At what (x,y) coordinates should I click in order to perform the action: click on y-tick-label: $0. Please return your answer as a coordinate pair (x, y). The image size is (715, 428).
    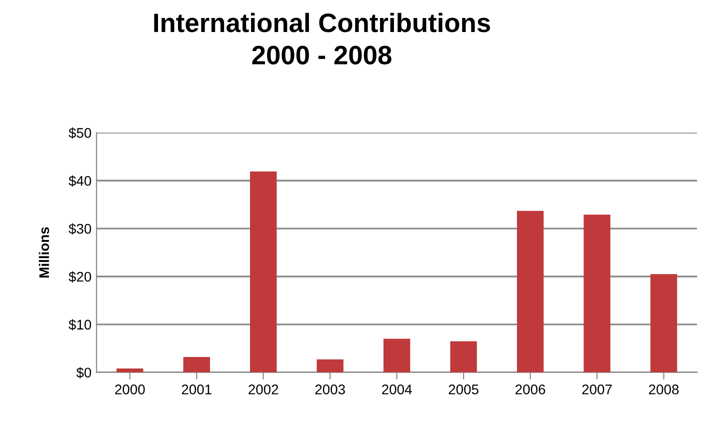
    Looking at the image, I should click on (84, 372).